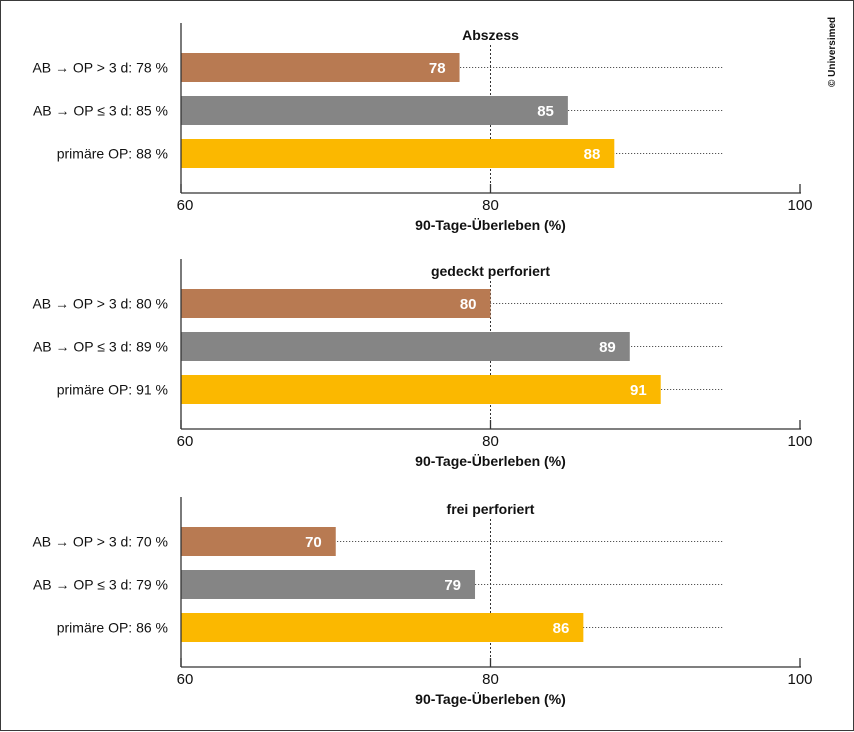 Image resolution: width=854 pixels, height=732 pixels. Describe the element at coordinates (832, 52) in the screenshot. I see `copyright-text: © Universimed` at that location.